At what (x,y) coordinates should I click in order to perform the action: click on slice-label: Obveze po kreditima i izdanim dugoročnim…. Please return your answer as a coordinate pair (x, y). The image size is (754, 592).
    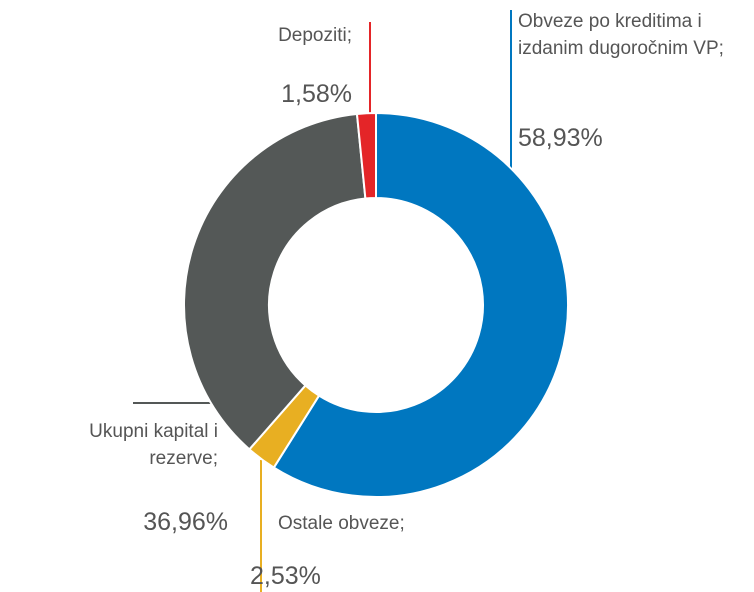
    Looking at the image, I should click on (621, 35).